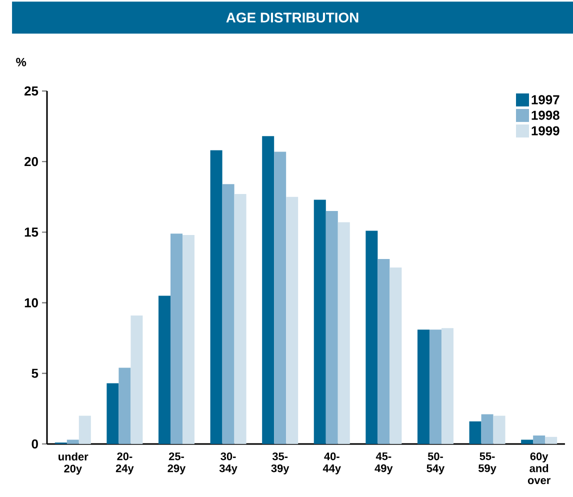  Describe the element at coordinates (21, 62) in the screenshot. I see `y-axis-title: %` at that location.